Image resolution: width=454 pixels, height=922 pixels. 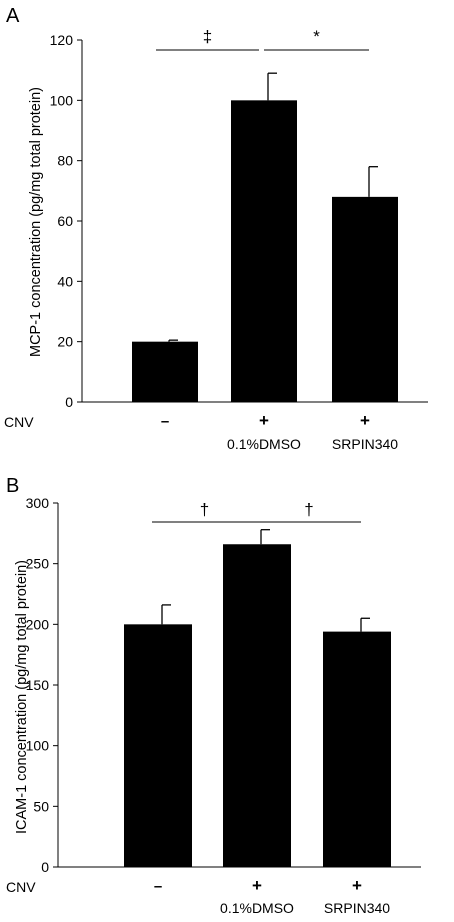 What do you see at coordinates (264, 444) in the screenshot?
I see `category-label-a: 0.1%DMSO` at bounding box center [264, 444].